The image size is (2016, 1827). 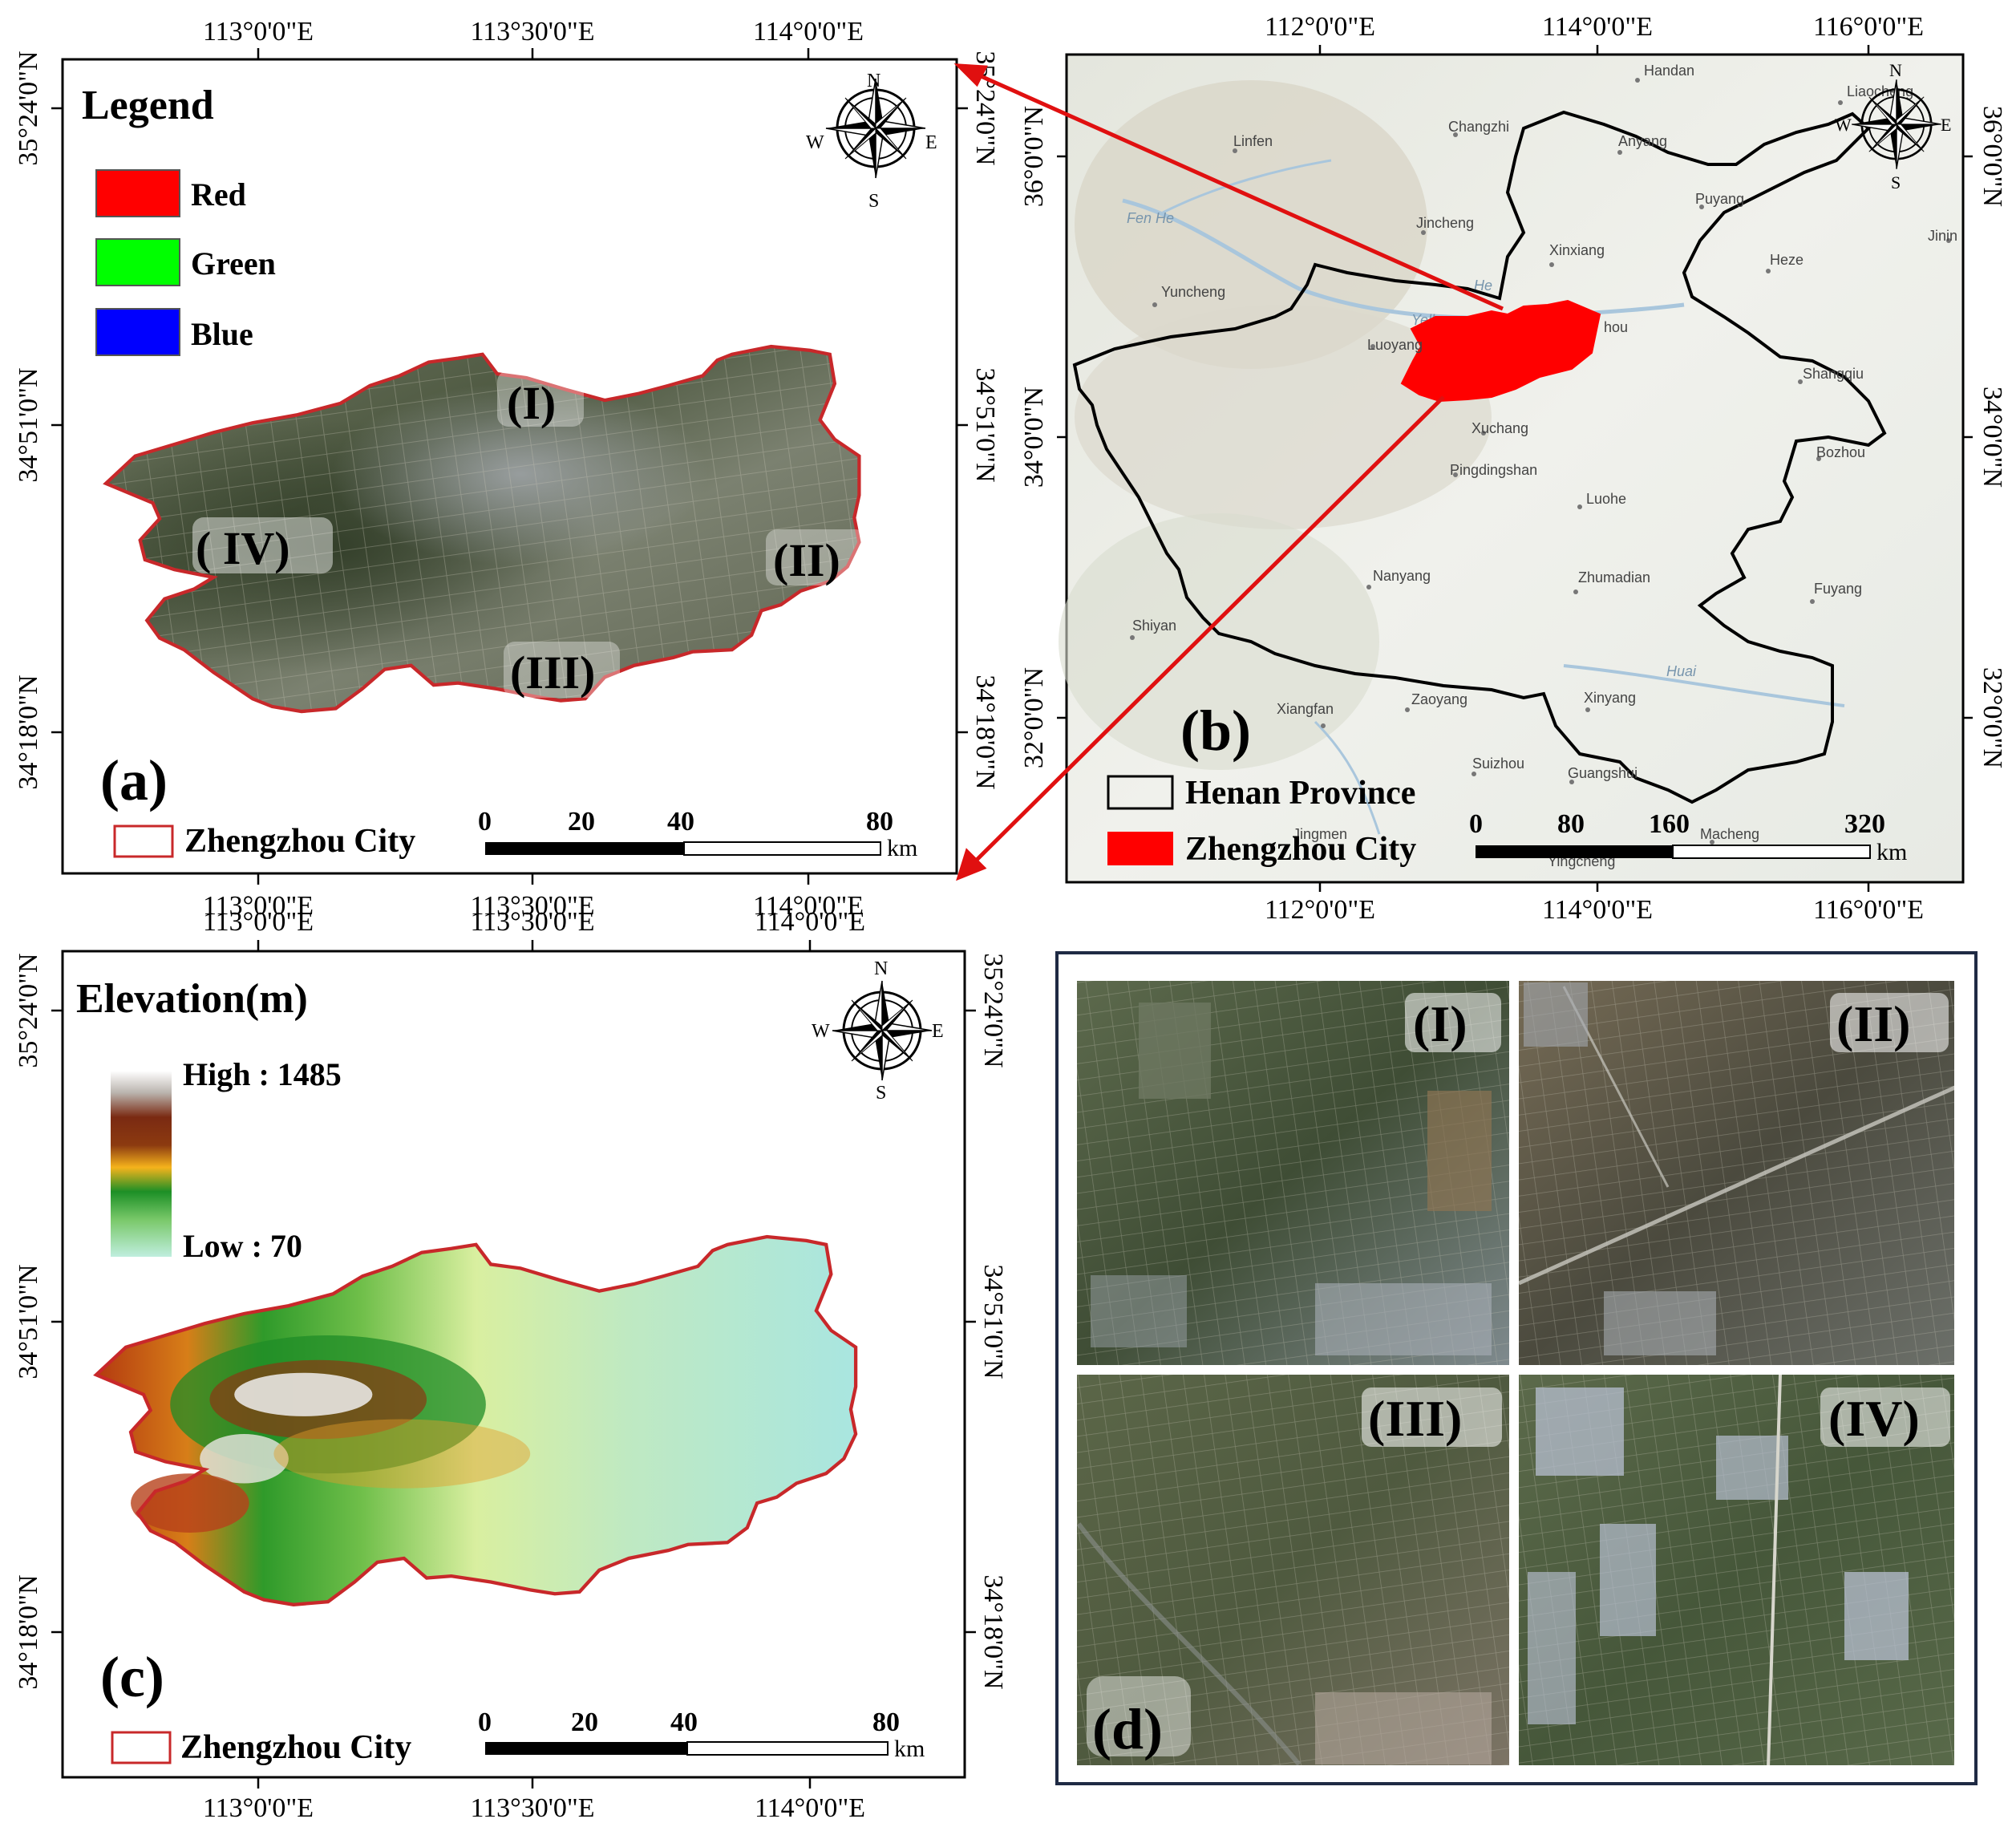 What do you see at coordinates (1305, 709) in the screenshot?
I see `city-xiangfan: Xiangfan` at bounding box center [1305, 709].